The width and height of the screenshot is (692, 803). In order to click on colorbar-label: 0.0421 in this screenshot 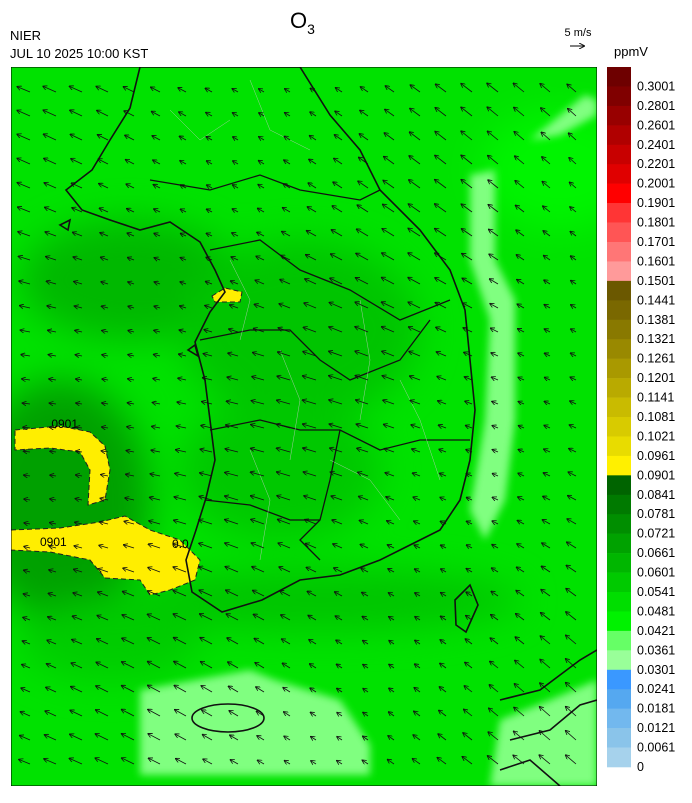, I will do `click(656, 631)`.